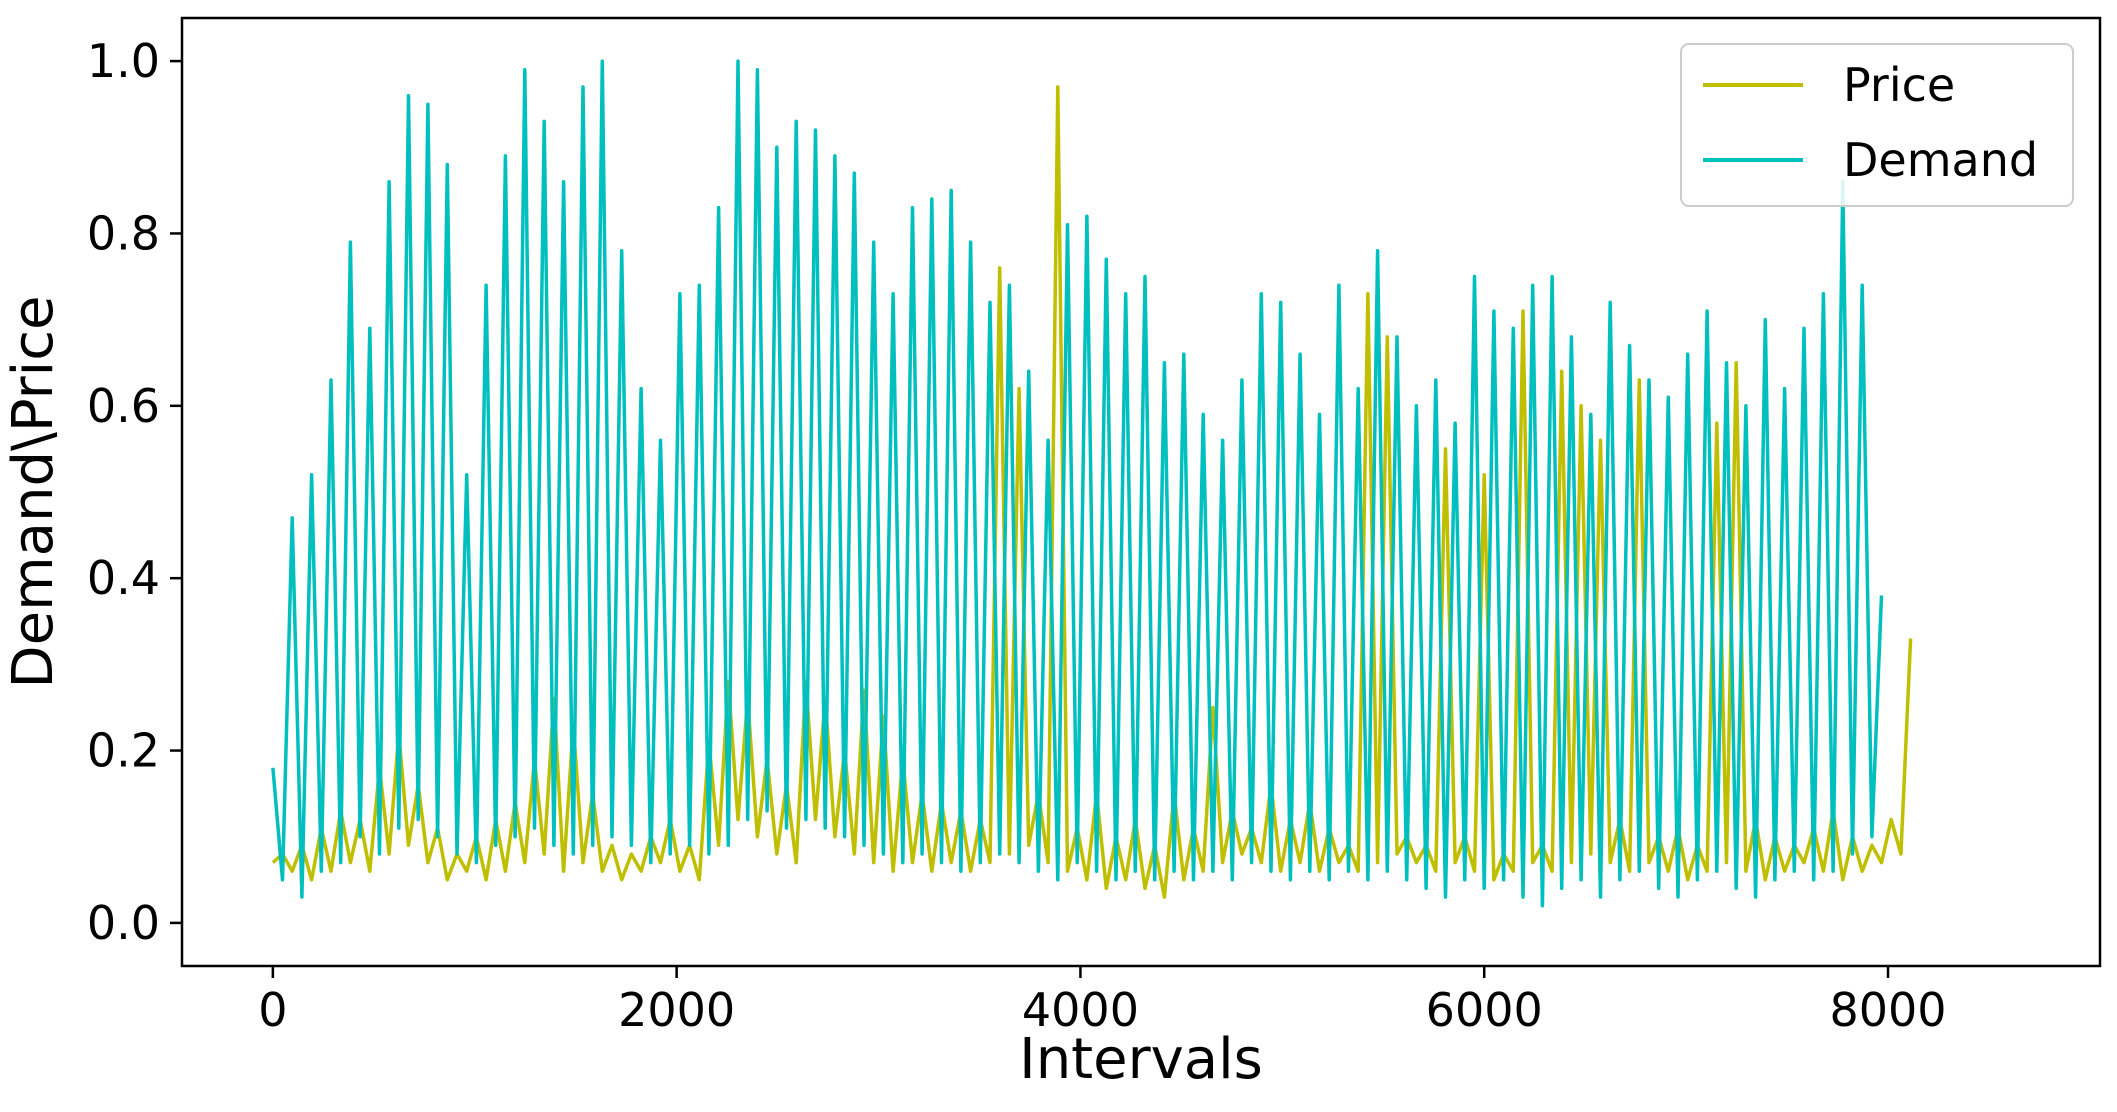 Image resolution: width=2117 pixels, height=1112 pixels. I want to click on y-tick-label: 1.0, so click(123, 61).